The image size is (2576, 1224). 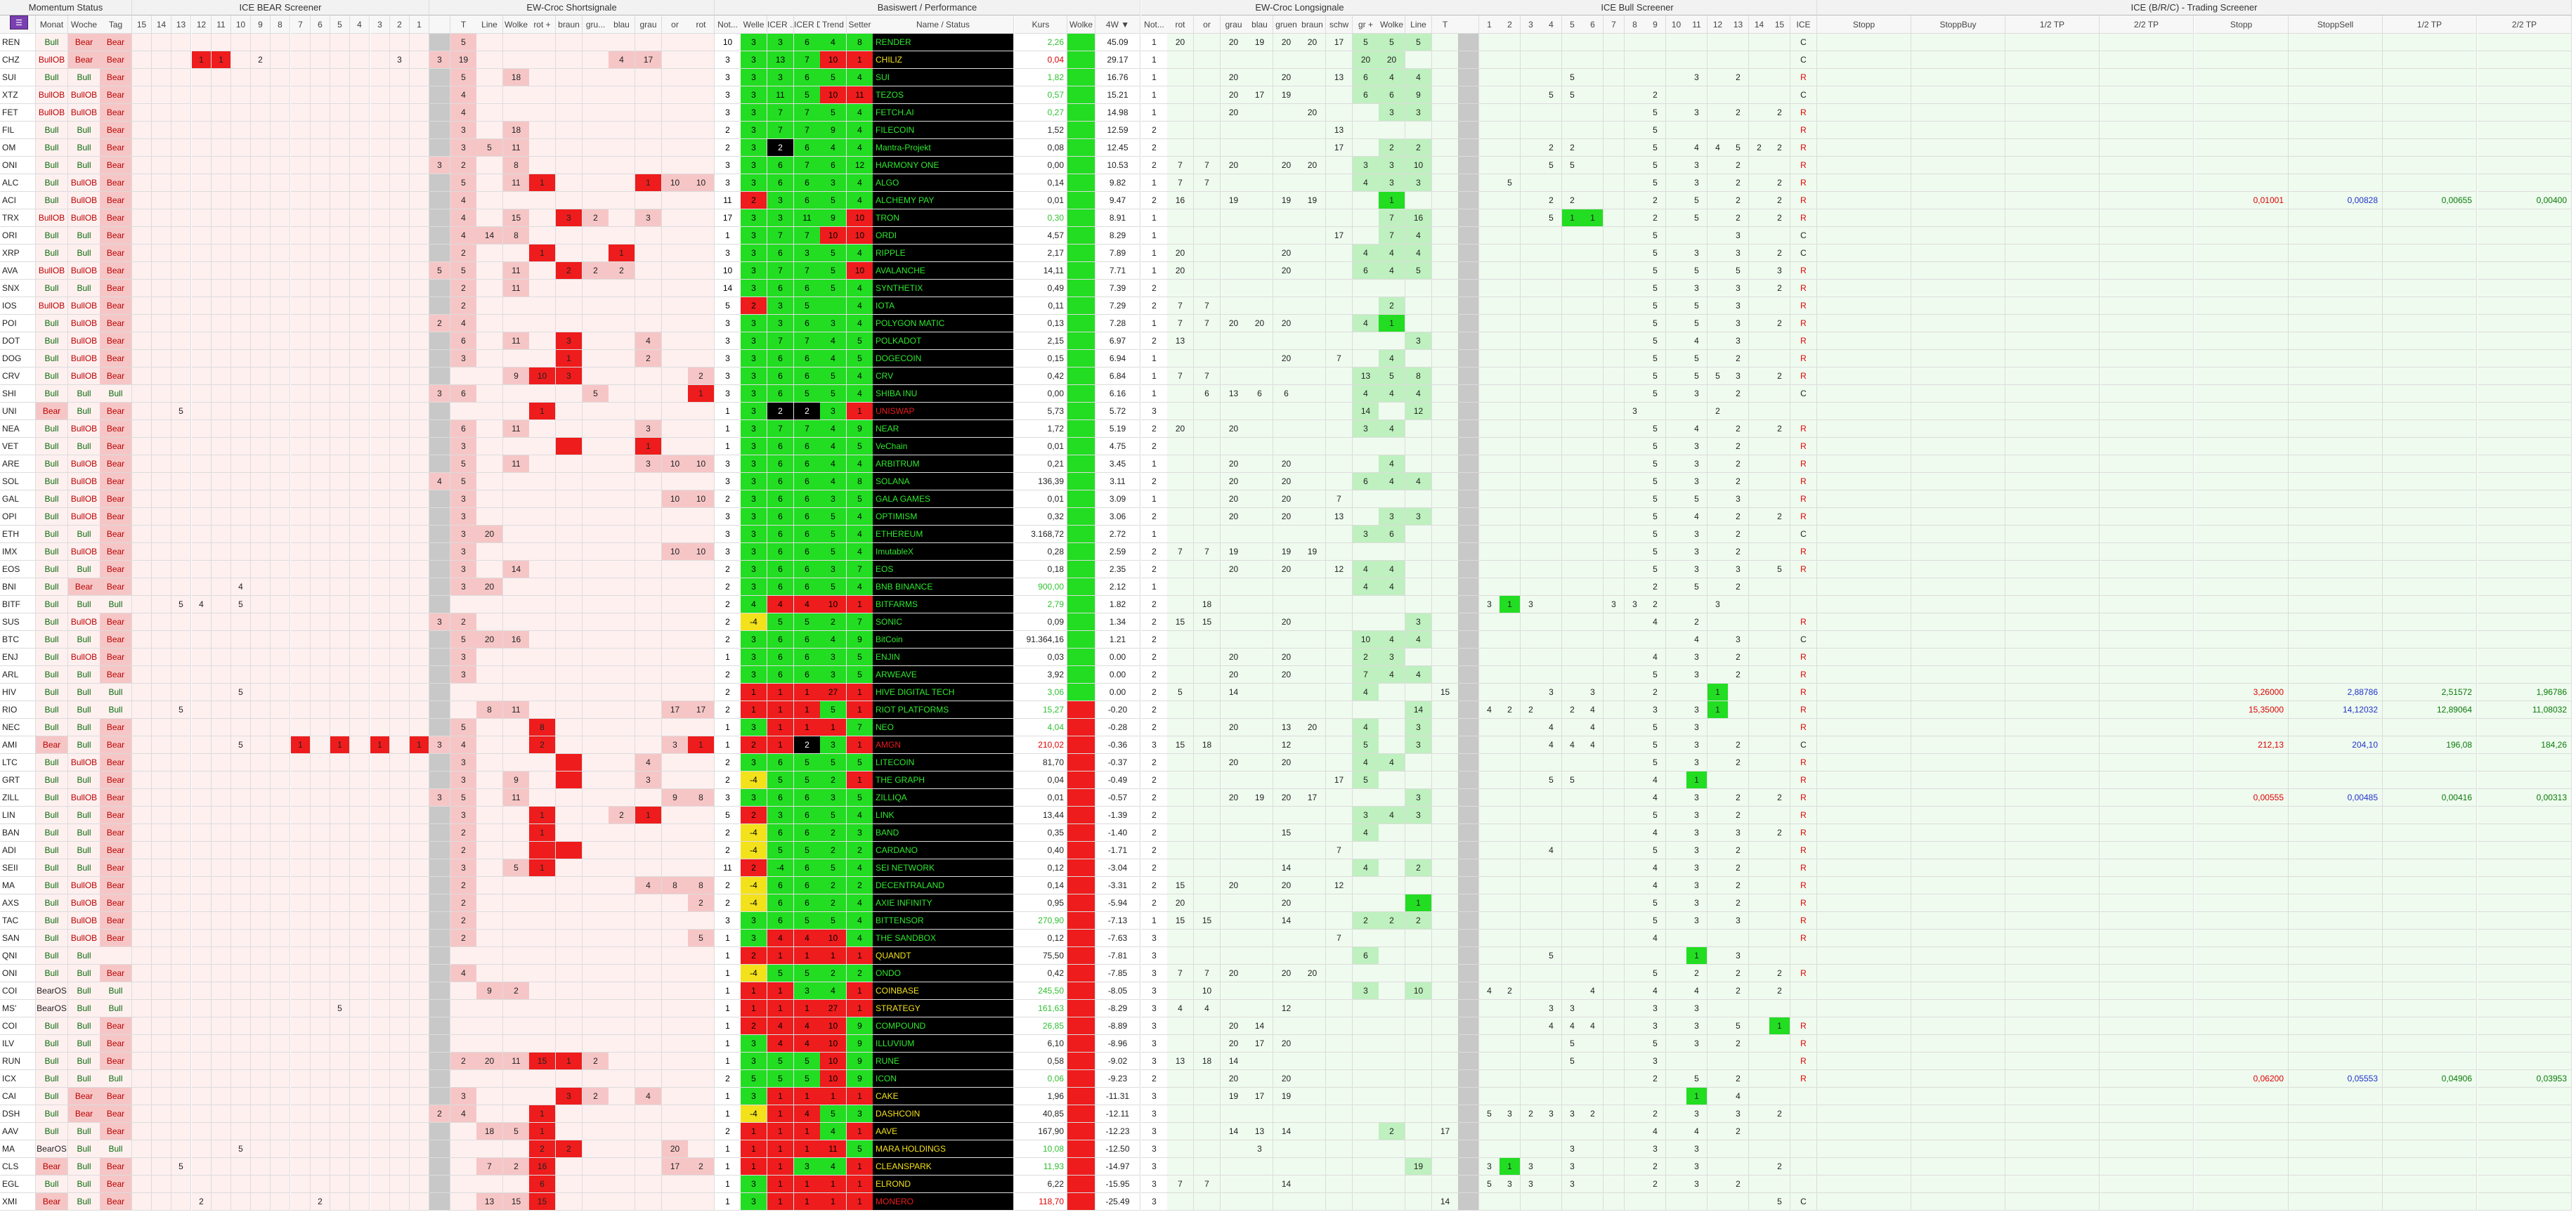 I want to click on ticker-symbol: RUN, so click(x=18, y=1061).